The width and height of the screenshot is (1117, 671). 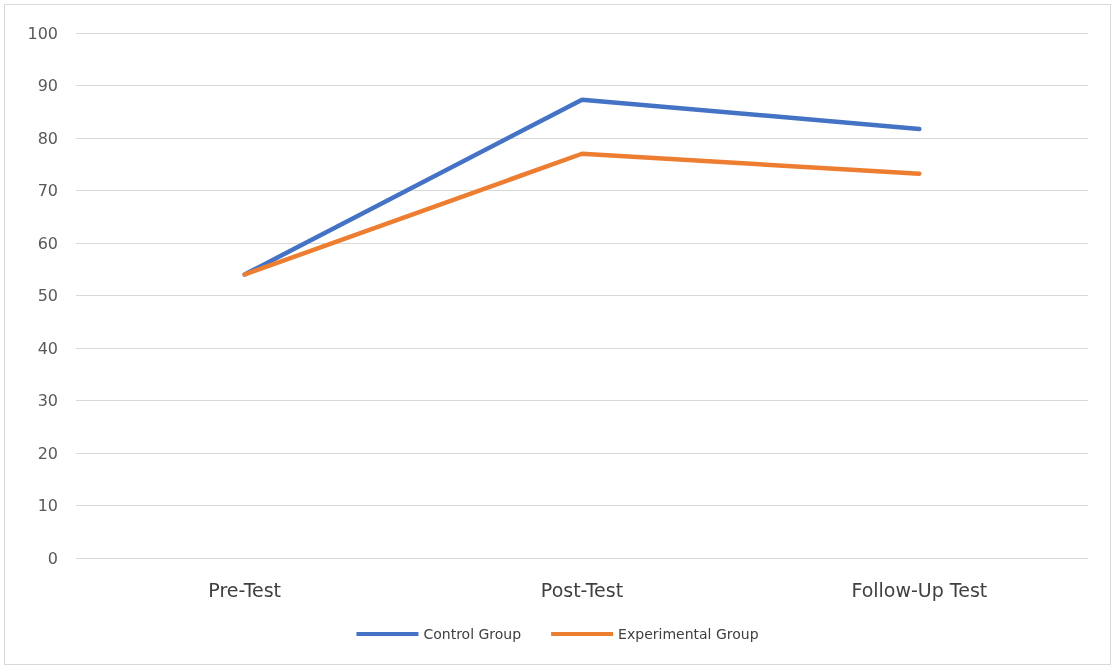 What do you see at coordinates (47, 400) in the screenshot?
I see `y-tick-label: 30` at bounding box center [47, 400].